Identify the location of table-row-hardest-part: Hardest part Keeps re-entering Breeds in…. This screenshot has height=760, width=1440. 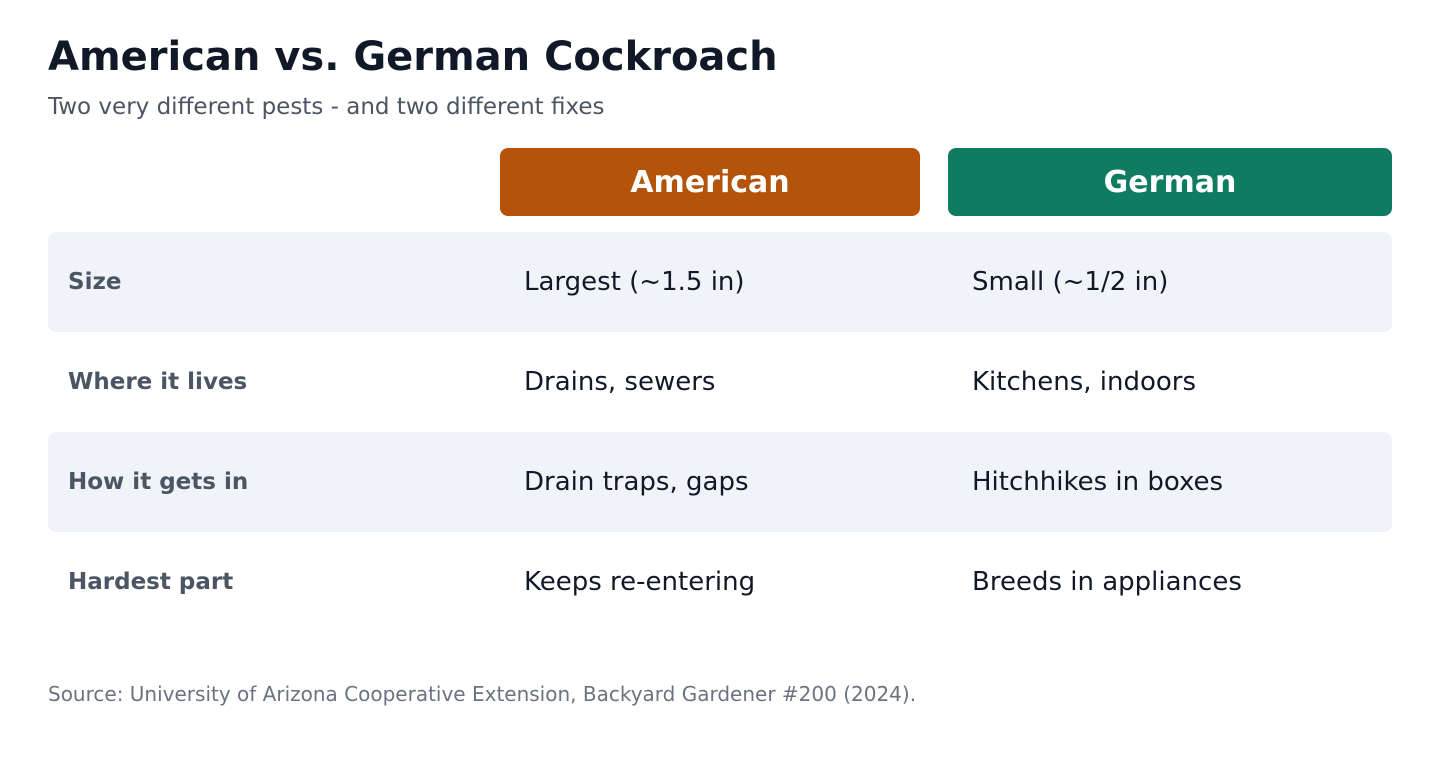
(720, 582).